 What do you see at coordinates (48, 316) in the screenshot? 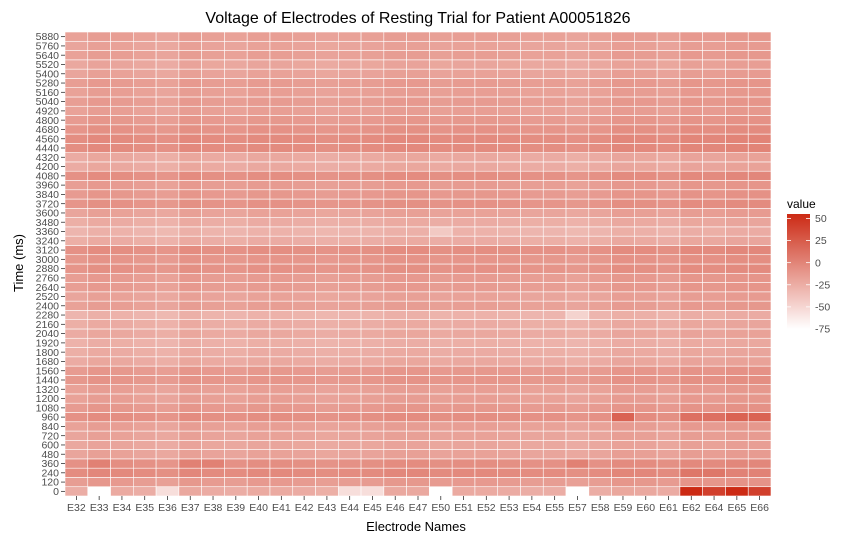
I see `y-tick-label: 2280` at bounding box center [48, 316].